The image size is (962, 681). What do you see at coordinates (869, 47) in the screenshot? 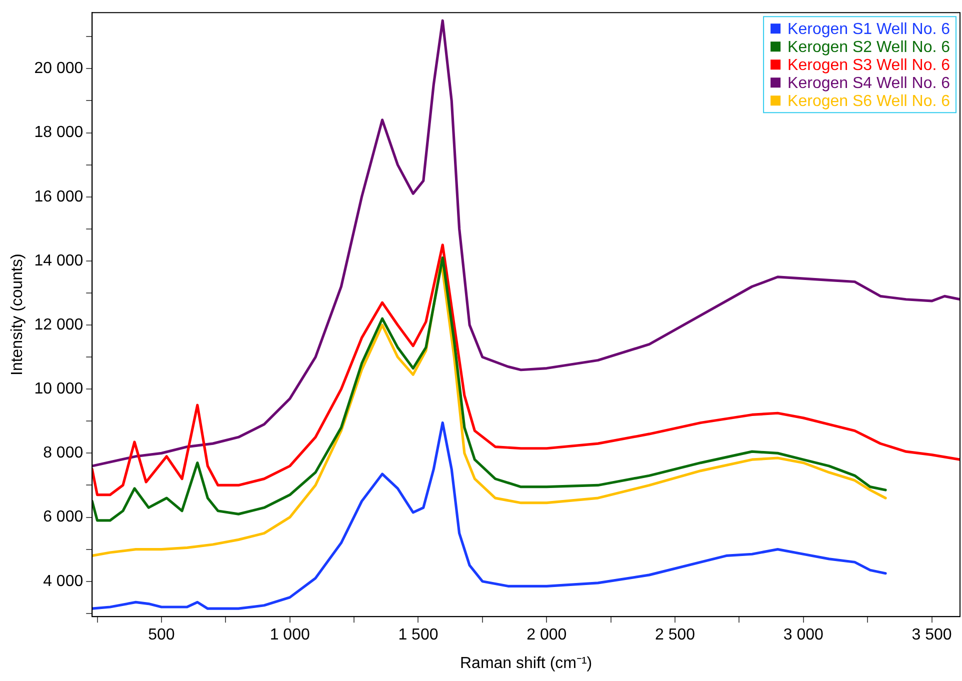
I see `legend-label: Kerogen S2 Well No. 6` at bounding box center [869, 47].